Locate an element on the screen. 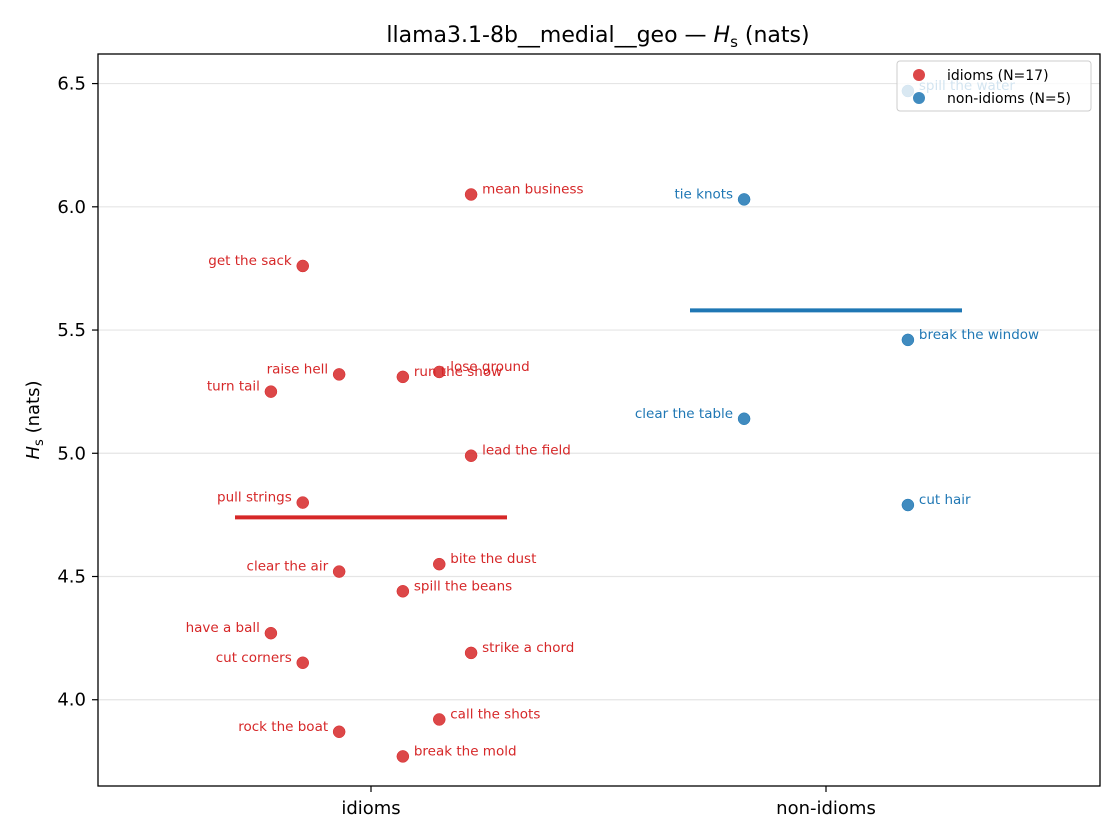 Image resolution: width=1120 pixels, height=840 pixels. point-label: spill the beans is located at coordinates (463, 586).